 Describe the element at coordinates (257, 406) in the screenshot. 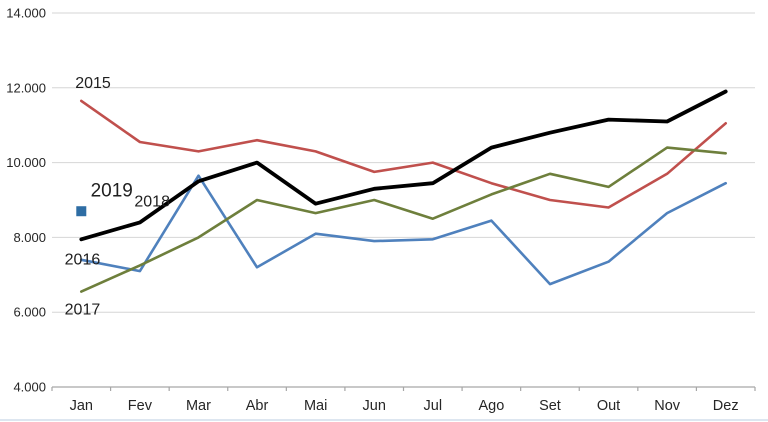

I see `x-tick-label: Abr` at that location.